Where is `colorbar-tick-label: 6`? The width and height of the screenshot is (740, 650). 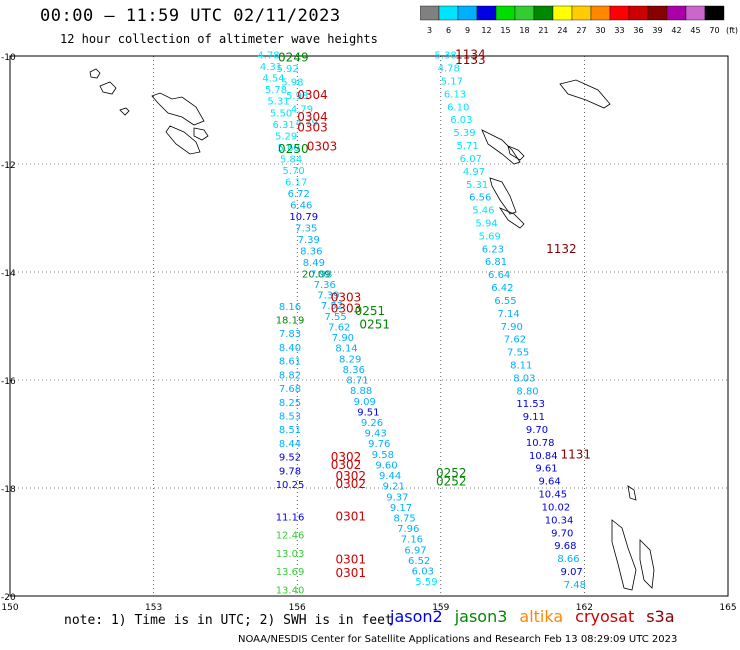
colorbar-tick-label: 6 is located at coordinates (448, 30).